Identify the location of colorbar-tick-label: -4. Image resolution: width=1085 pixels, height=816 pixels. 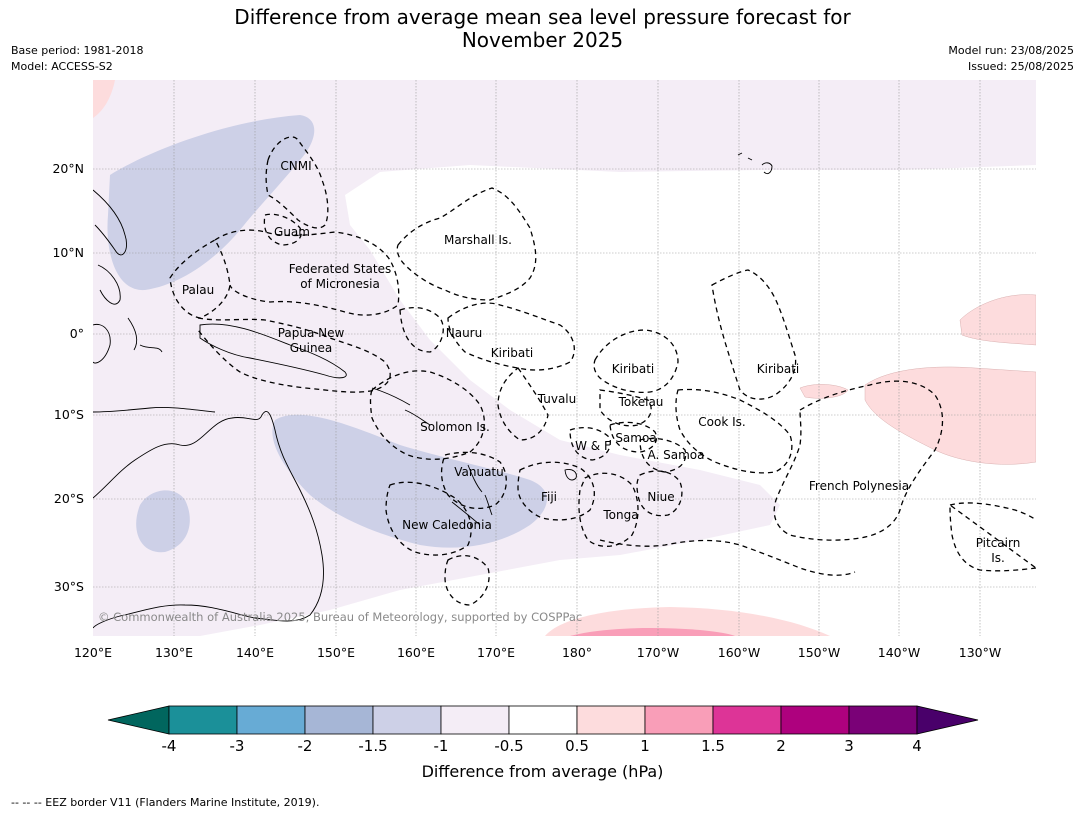
(169, 746).